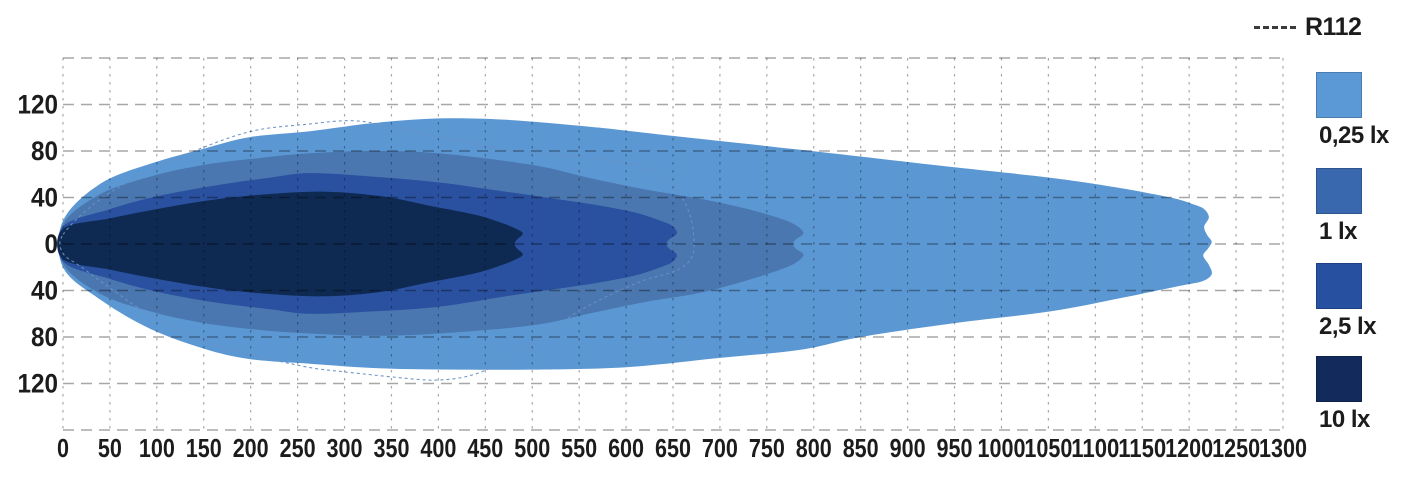 This screenshot has width=1401, height=482. Describe the element at coordinates (720, 448) in the screenshot. I see `x-tick-label: 700` at that location.